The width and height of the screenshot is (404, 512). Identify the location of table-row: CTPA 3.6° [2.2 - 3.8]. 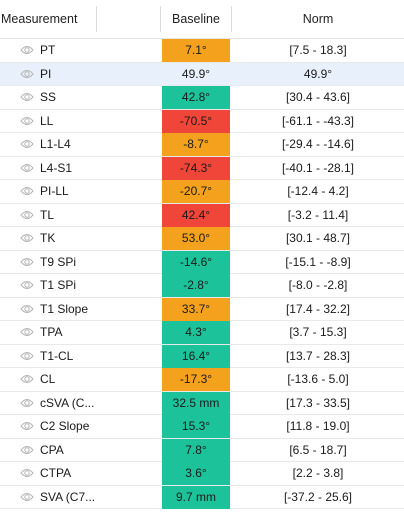
(202, 474).